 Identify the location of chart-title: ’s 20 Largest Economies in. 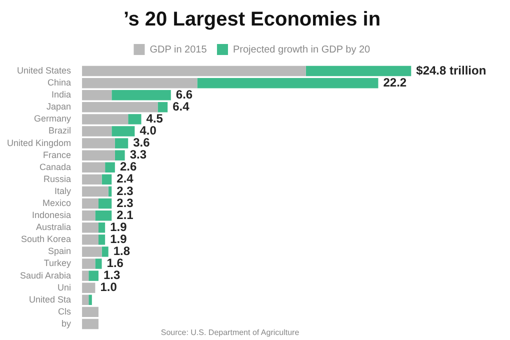
(252, 19).